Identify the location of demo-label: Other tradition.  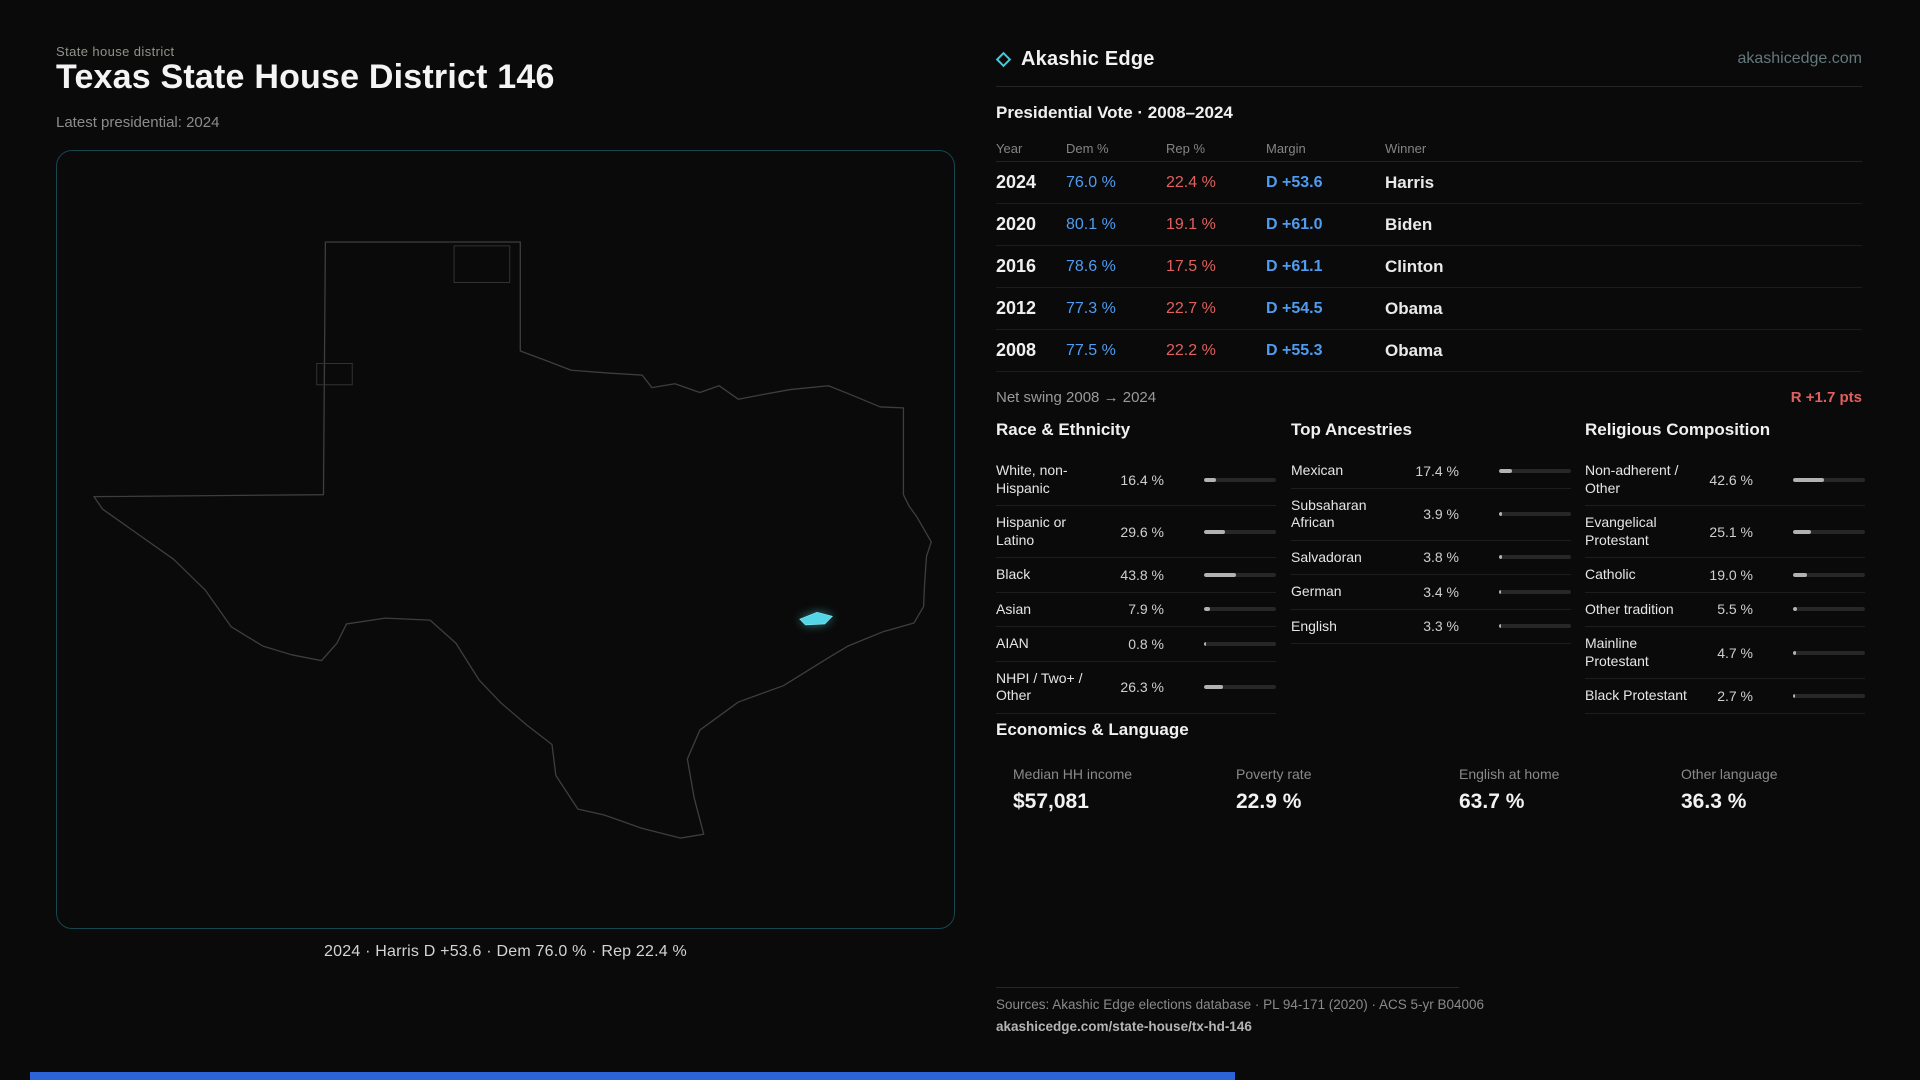
(1629, 608).